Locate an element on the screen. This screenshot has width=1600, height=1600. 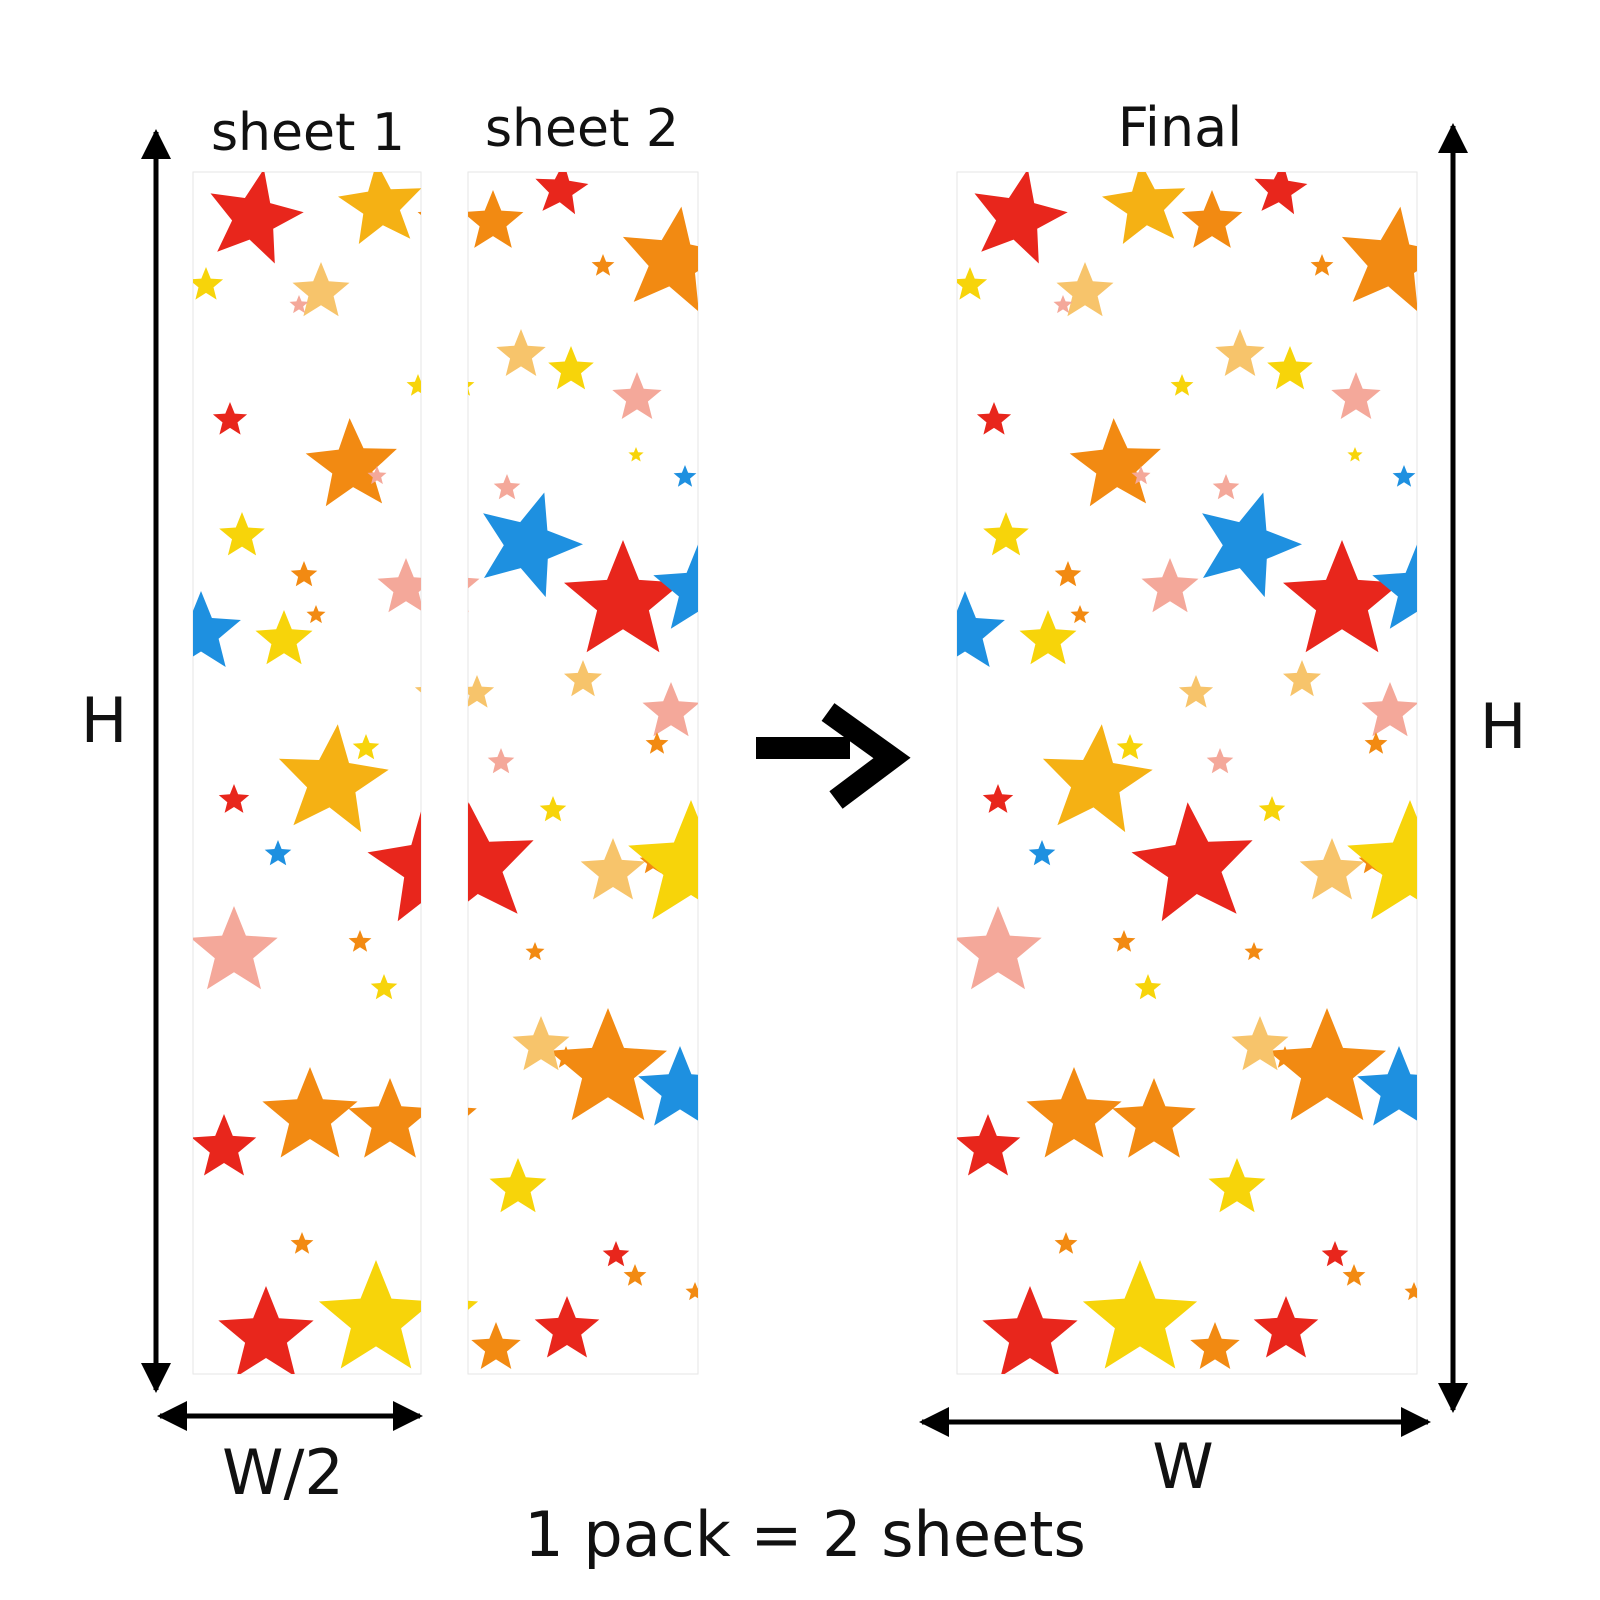
sheet-2-star-pattern is located at coordinates (583, 770).